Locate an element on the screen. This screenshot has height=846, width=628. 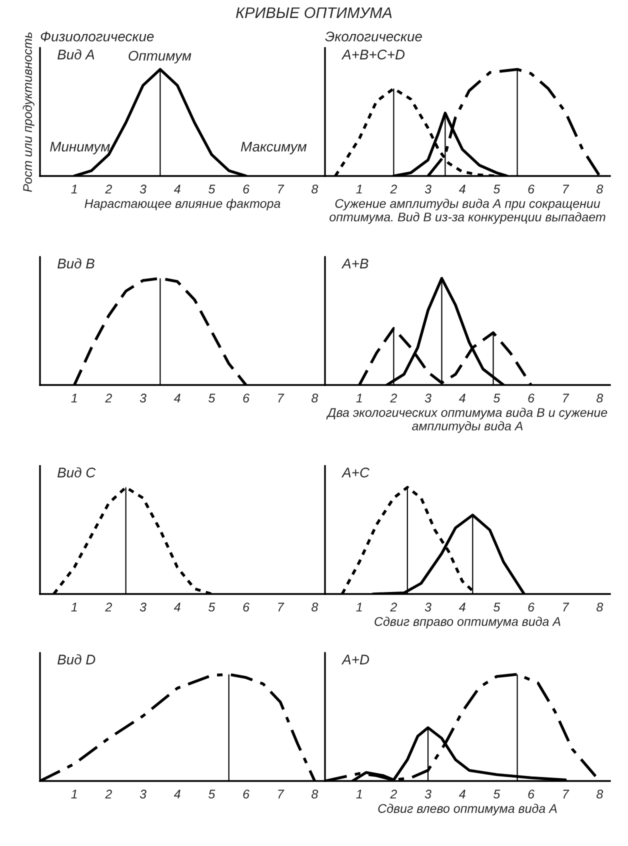
annotation: Максимум is located at coordinates (273, 148).